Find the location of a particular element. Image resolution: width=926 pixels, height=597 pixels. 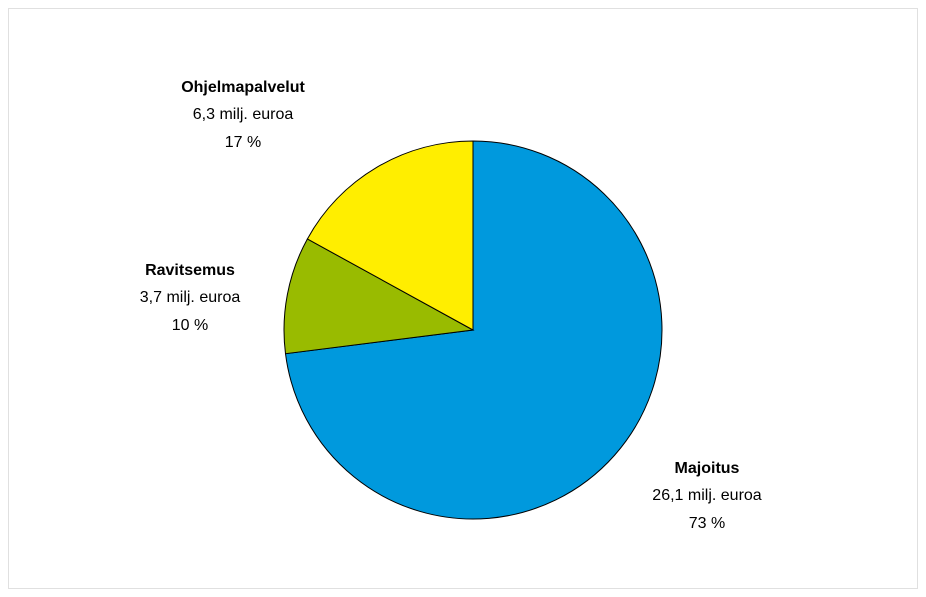

slice-label: Ravitsemus is located at coordinates (190, 270).